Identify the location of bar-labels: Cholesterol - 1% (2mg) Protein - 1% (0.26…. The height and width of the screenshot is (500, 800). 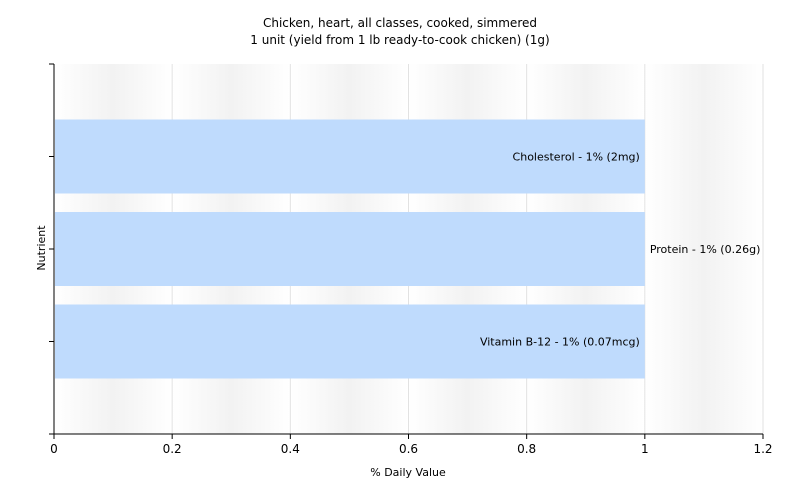
(620, 250).